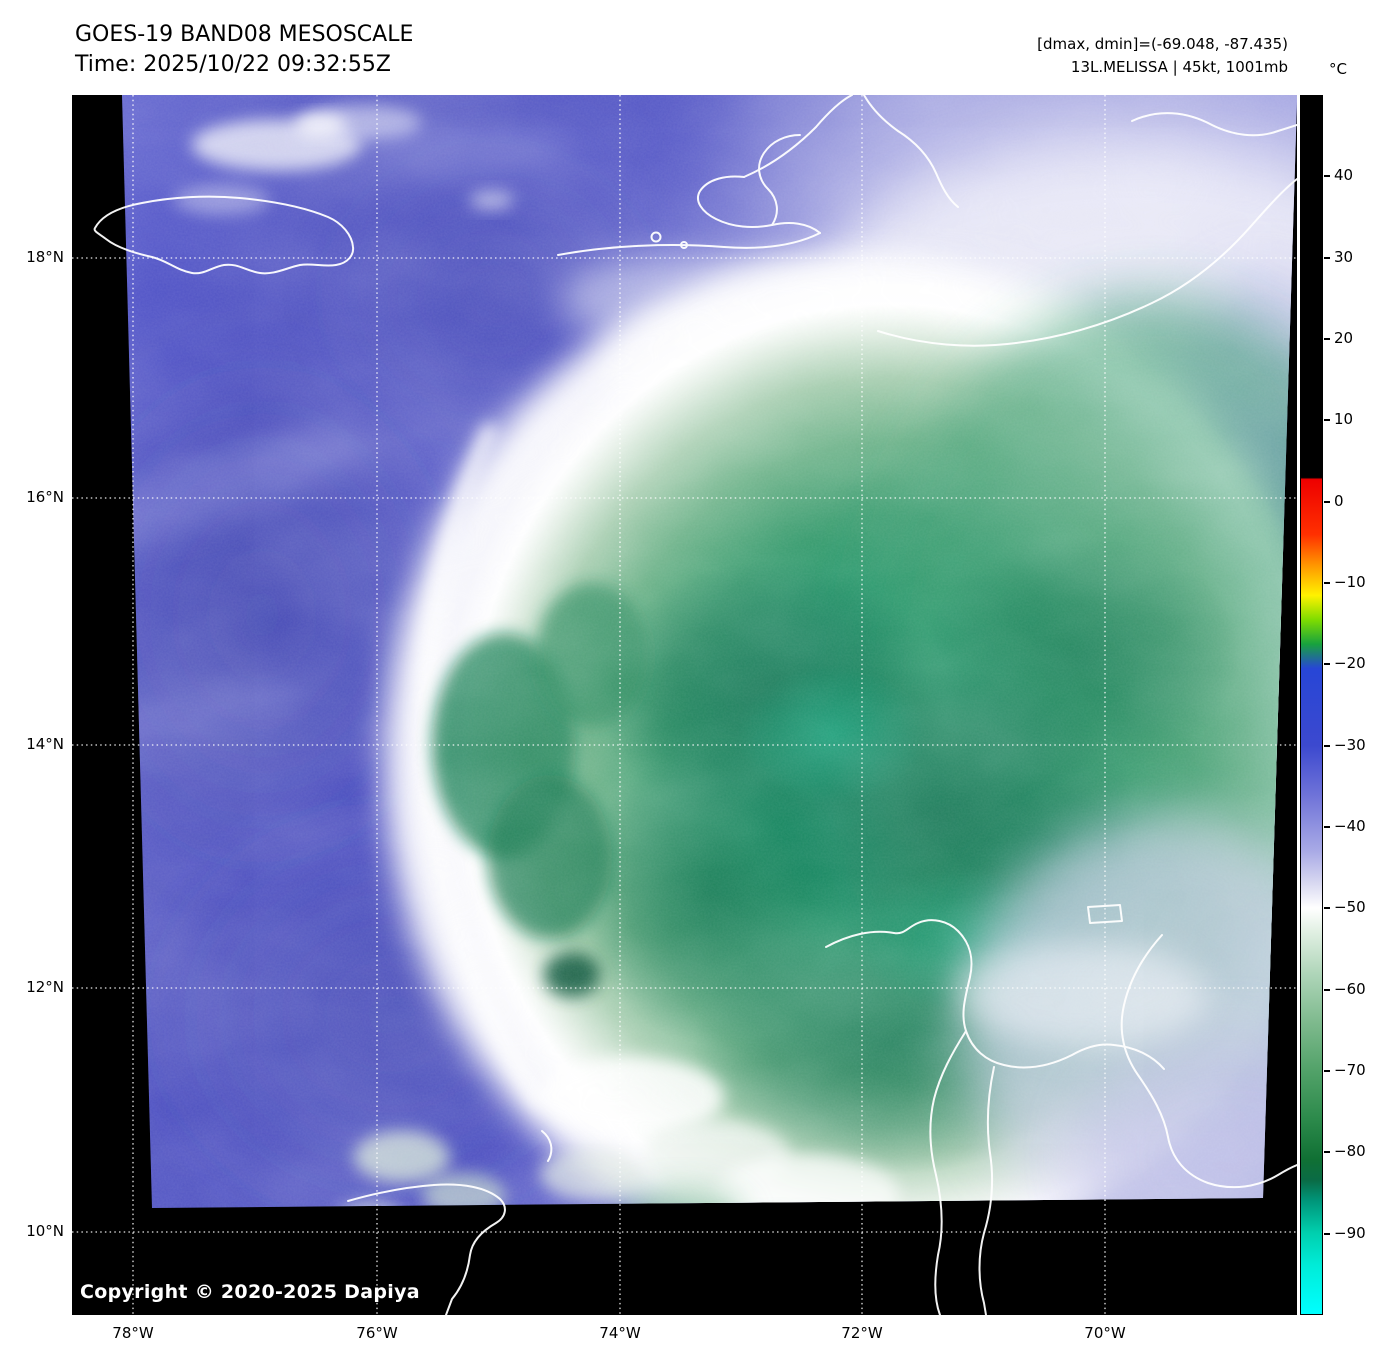 This screenshot has width=1390, height=1359. What do you see at coordinates (911, 151) in the screenshot?
I see `coastline-haiti-stmarc` at bounding box center [911, 151].